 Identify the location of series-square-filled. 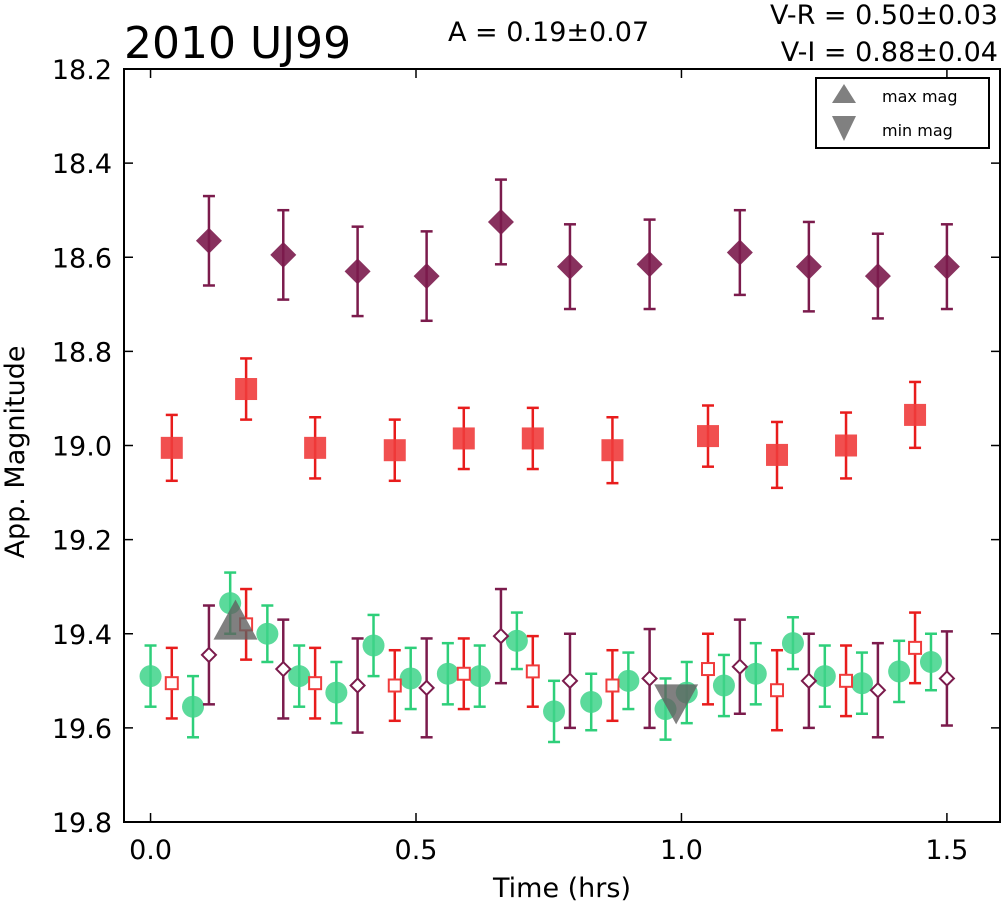
(543, 423).